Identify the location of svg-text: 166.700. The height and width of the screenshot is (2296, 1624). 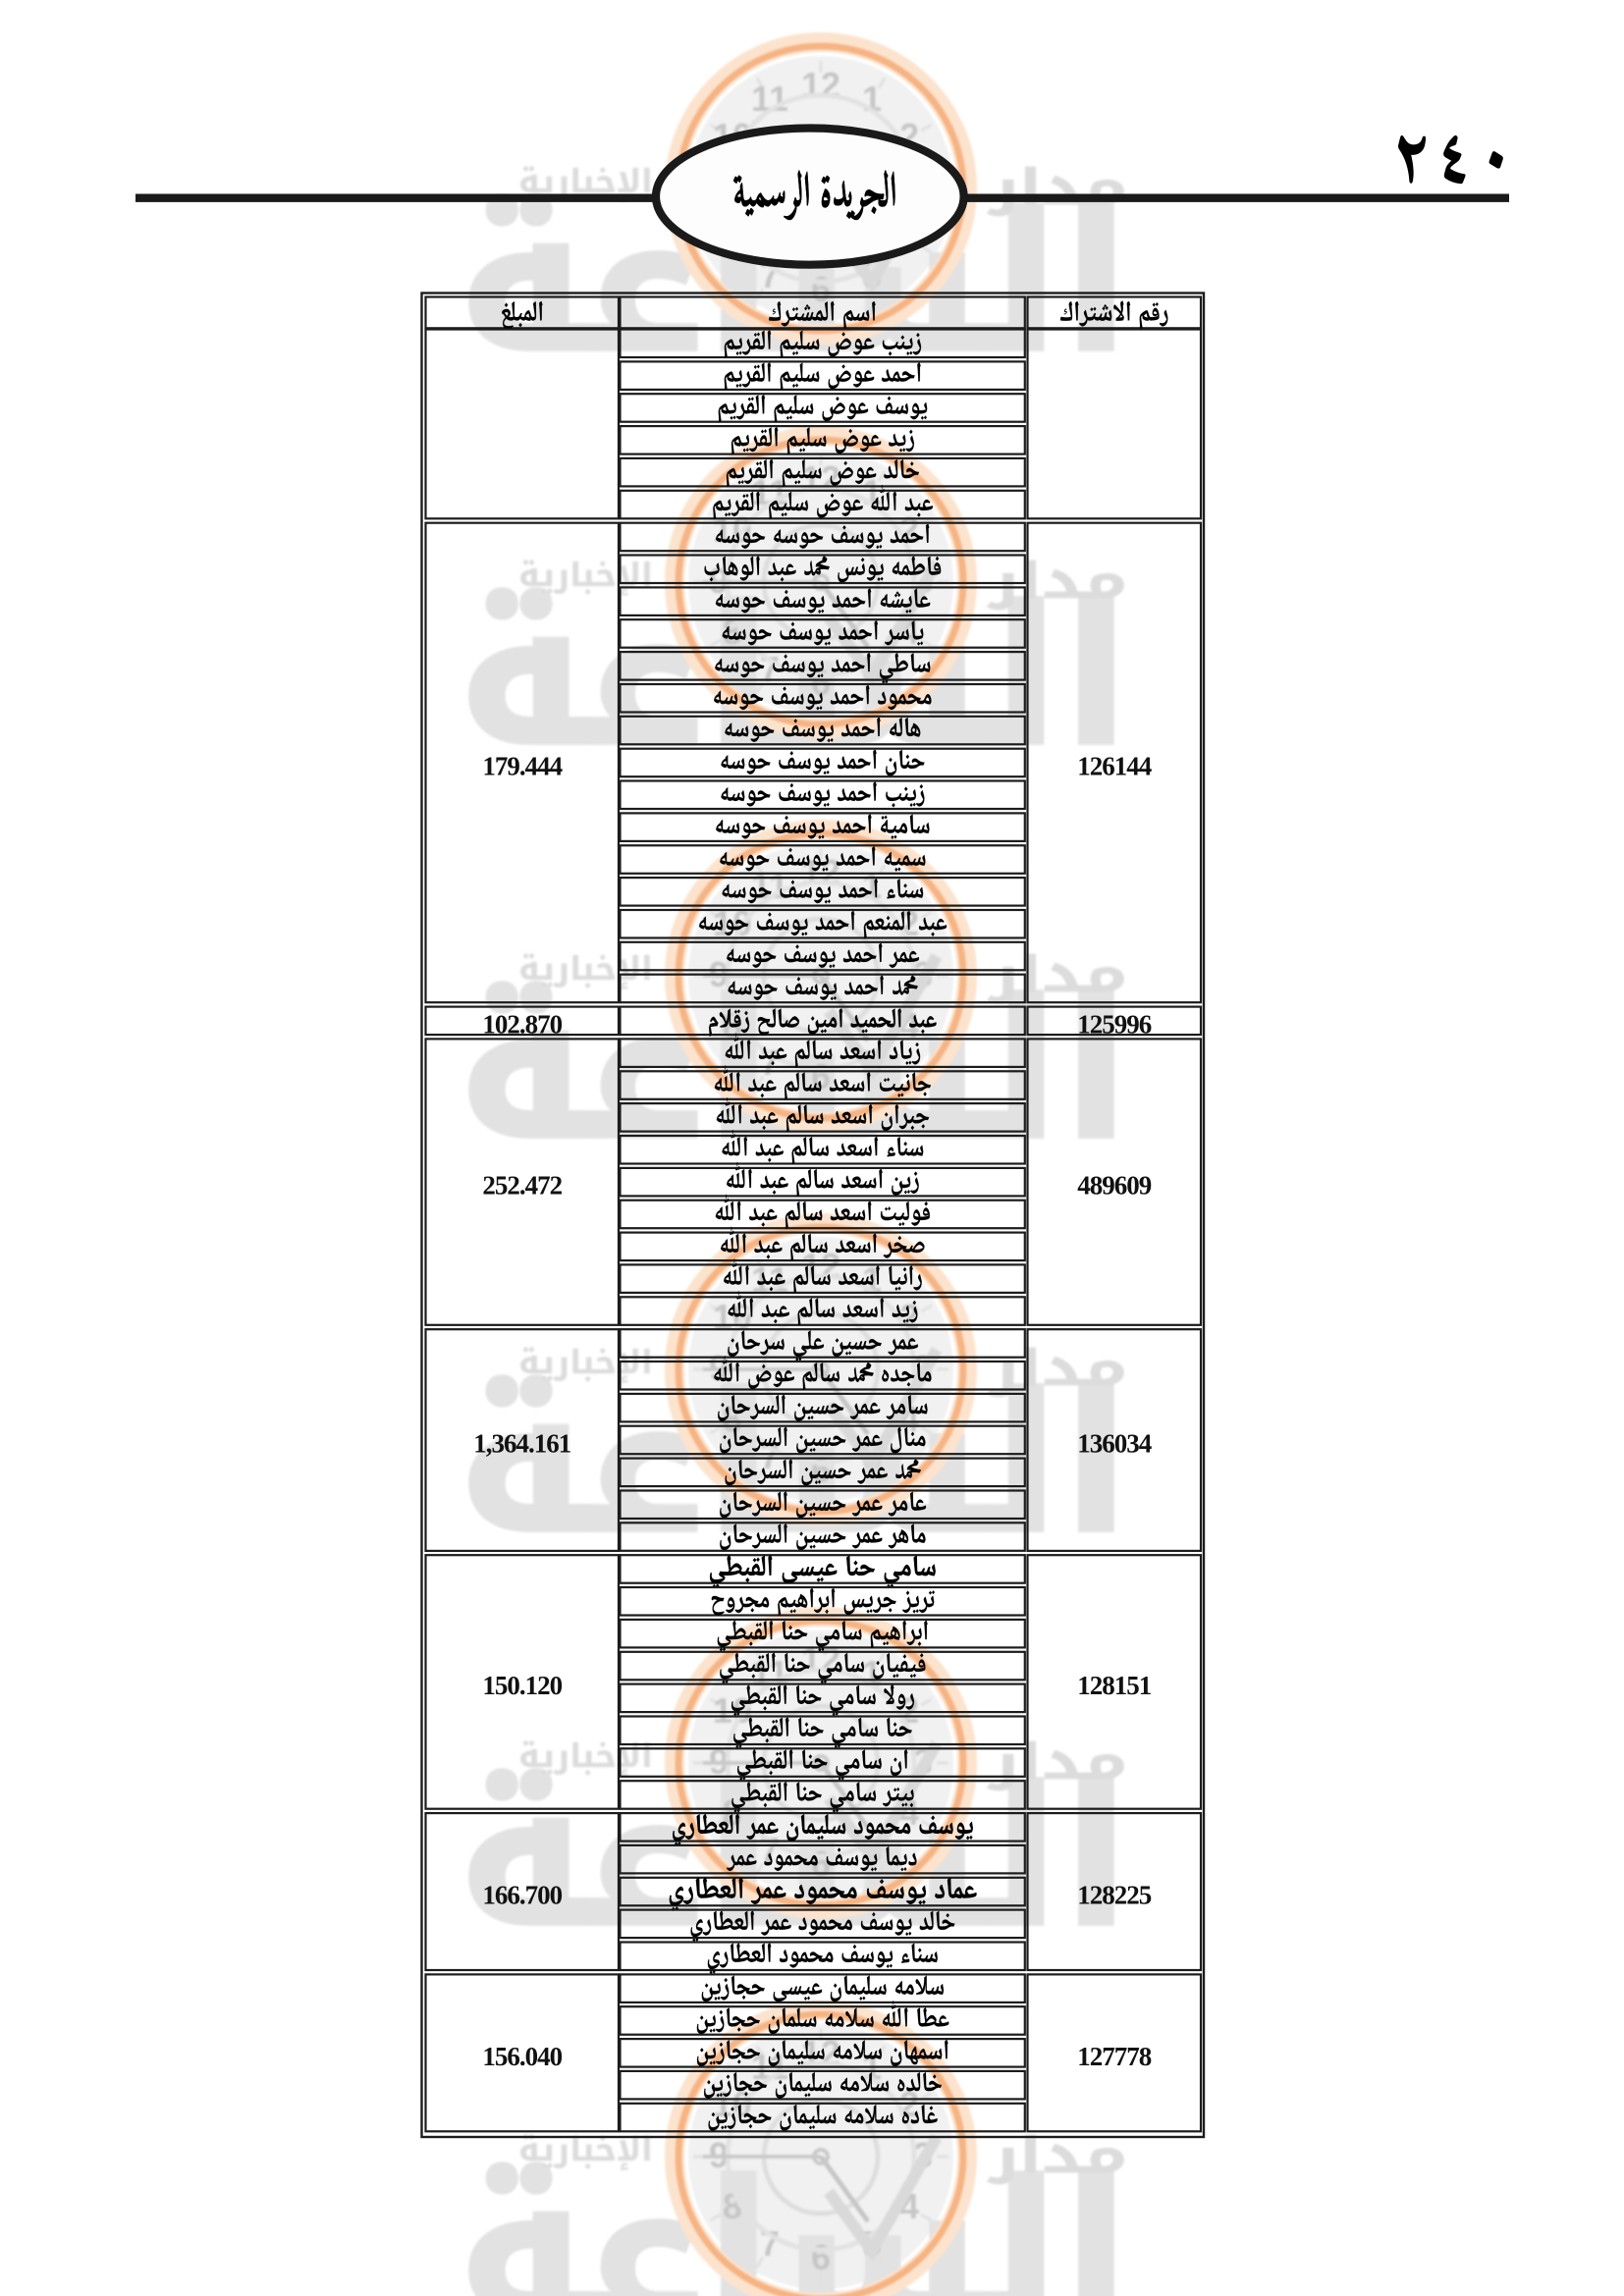
(522, 1895).